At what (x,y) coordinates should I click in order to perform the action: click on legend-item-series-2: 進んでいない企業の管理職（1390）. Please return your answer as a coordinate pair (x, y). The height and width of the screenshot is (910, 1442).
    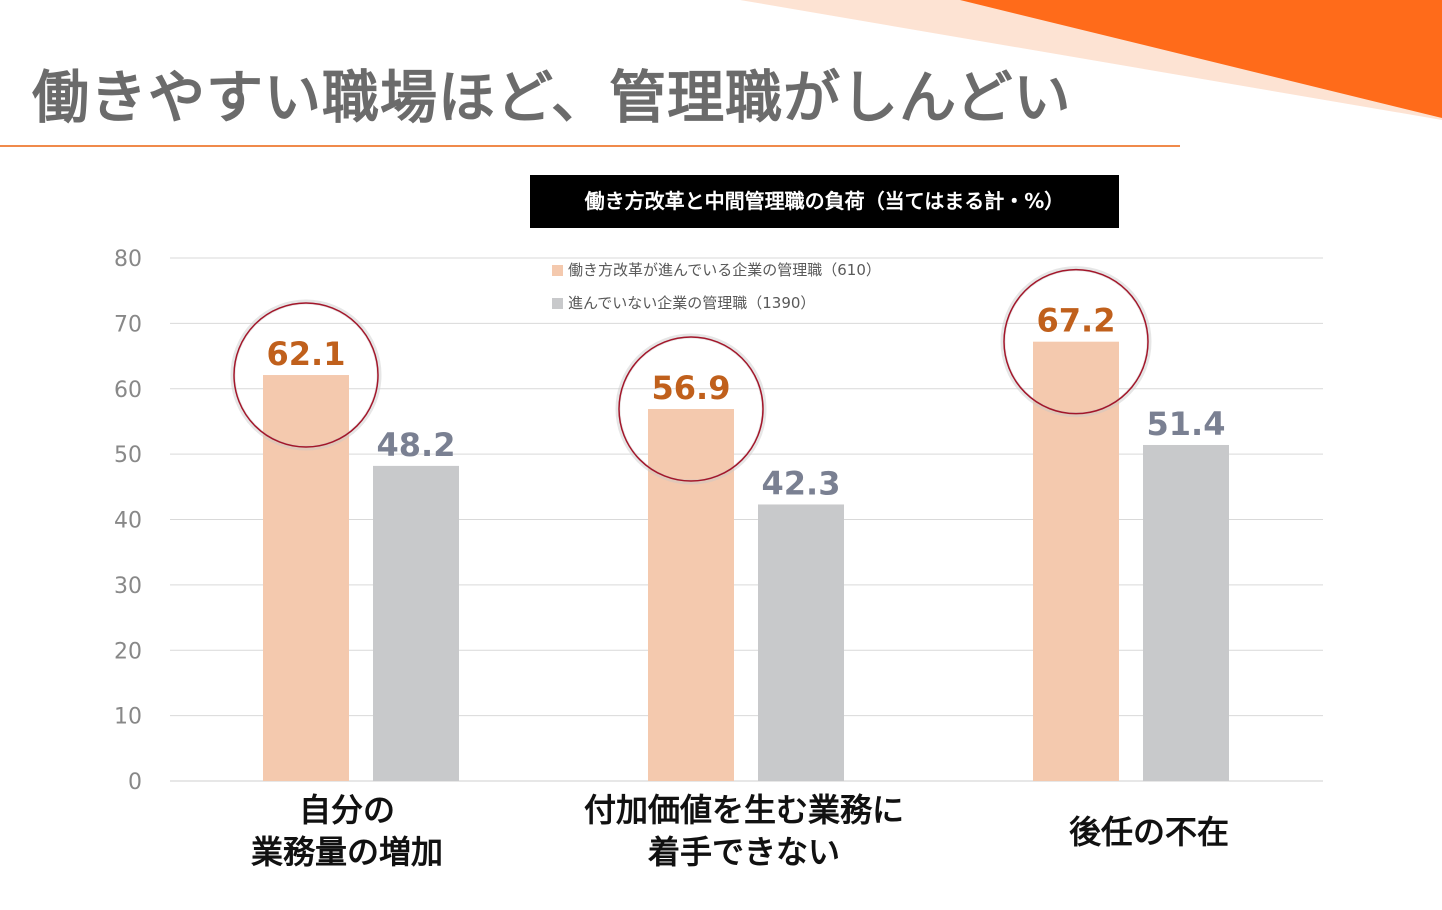
    Looking at the image, I should click on (683, 302).